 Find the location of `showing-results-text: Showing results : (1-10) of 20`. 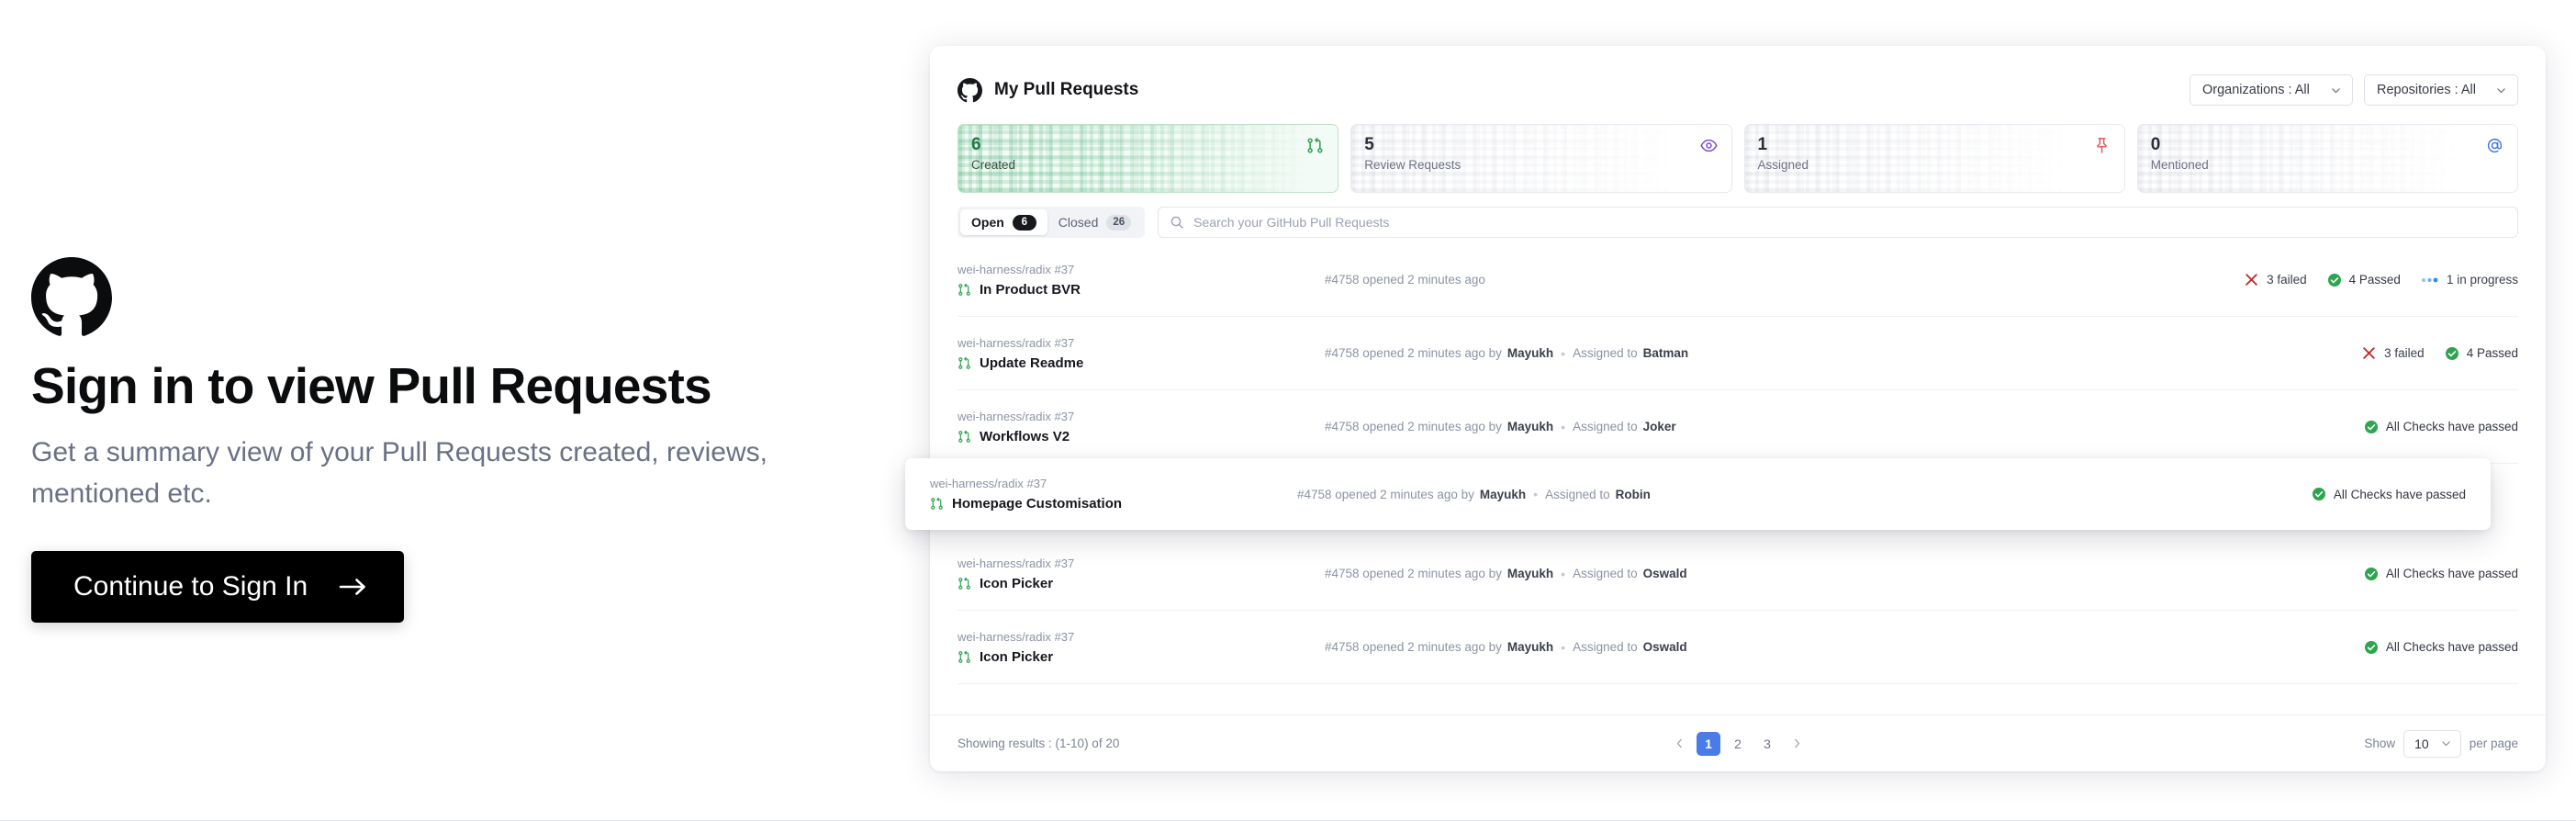

showing-results-text: Showing results : (1-10) of 20 is located at coordinates (1039, 743).